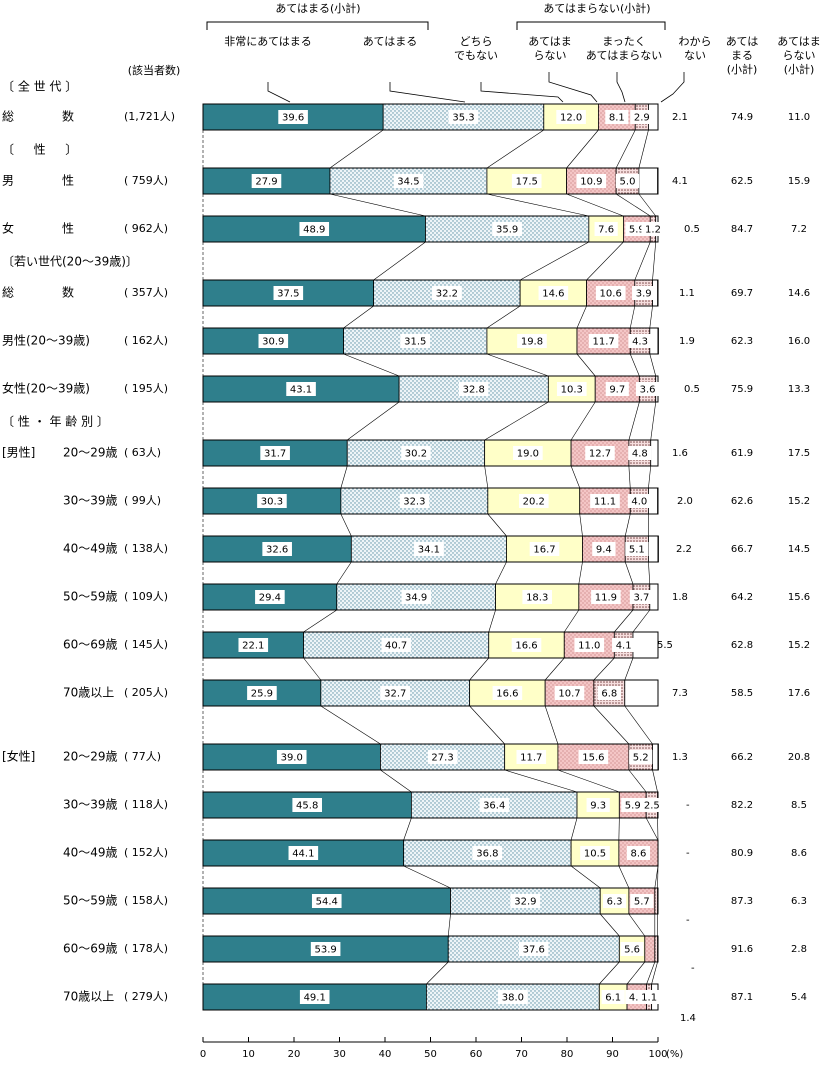 The height and width of the screenshot is (1068, 829). Describe the element at coordinates (395, 694) in the screenshot. I see `value-label: 32.7` at that location.